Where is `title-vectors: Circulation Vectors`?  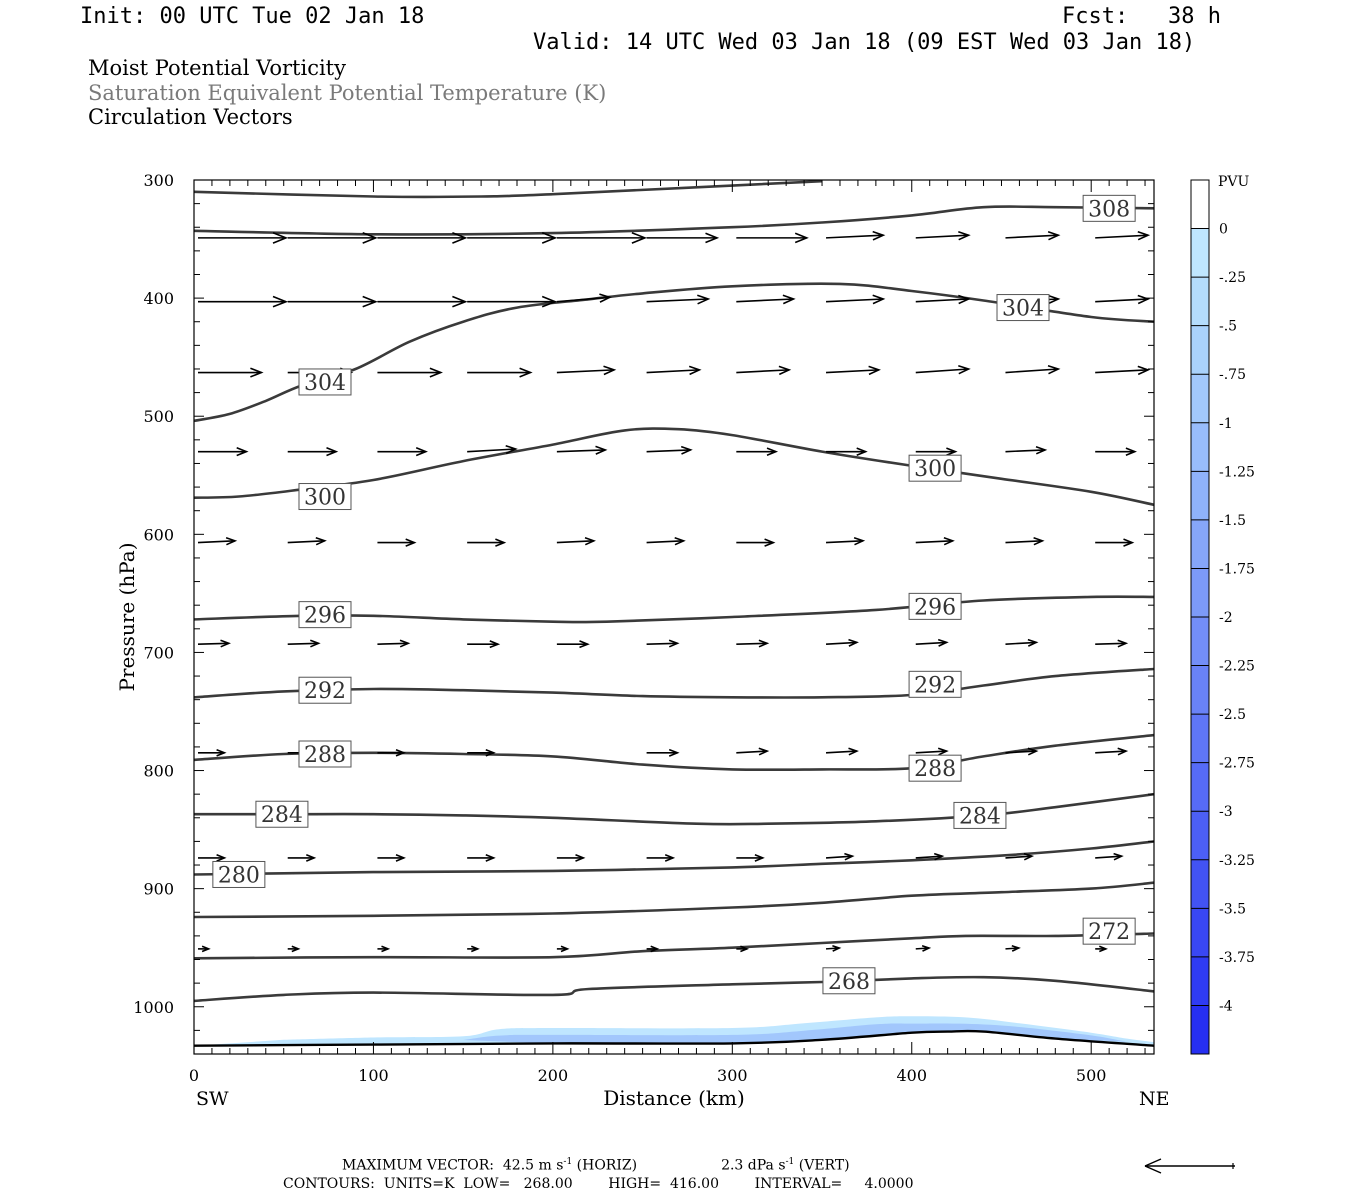 title-vectors: Circulation Vectors is located at coordinates (190, 117).